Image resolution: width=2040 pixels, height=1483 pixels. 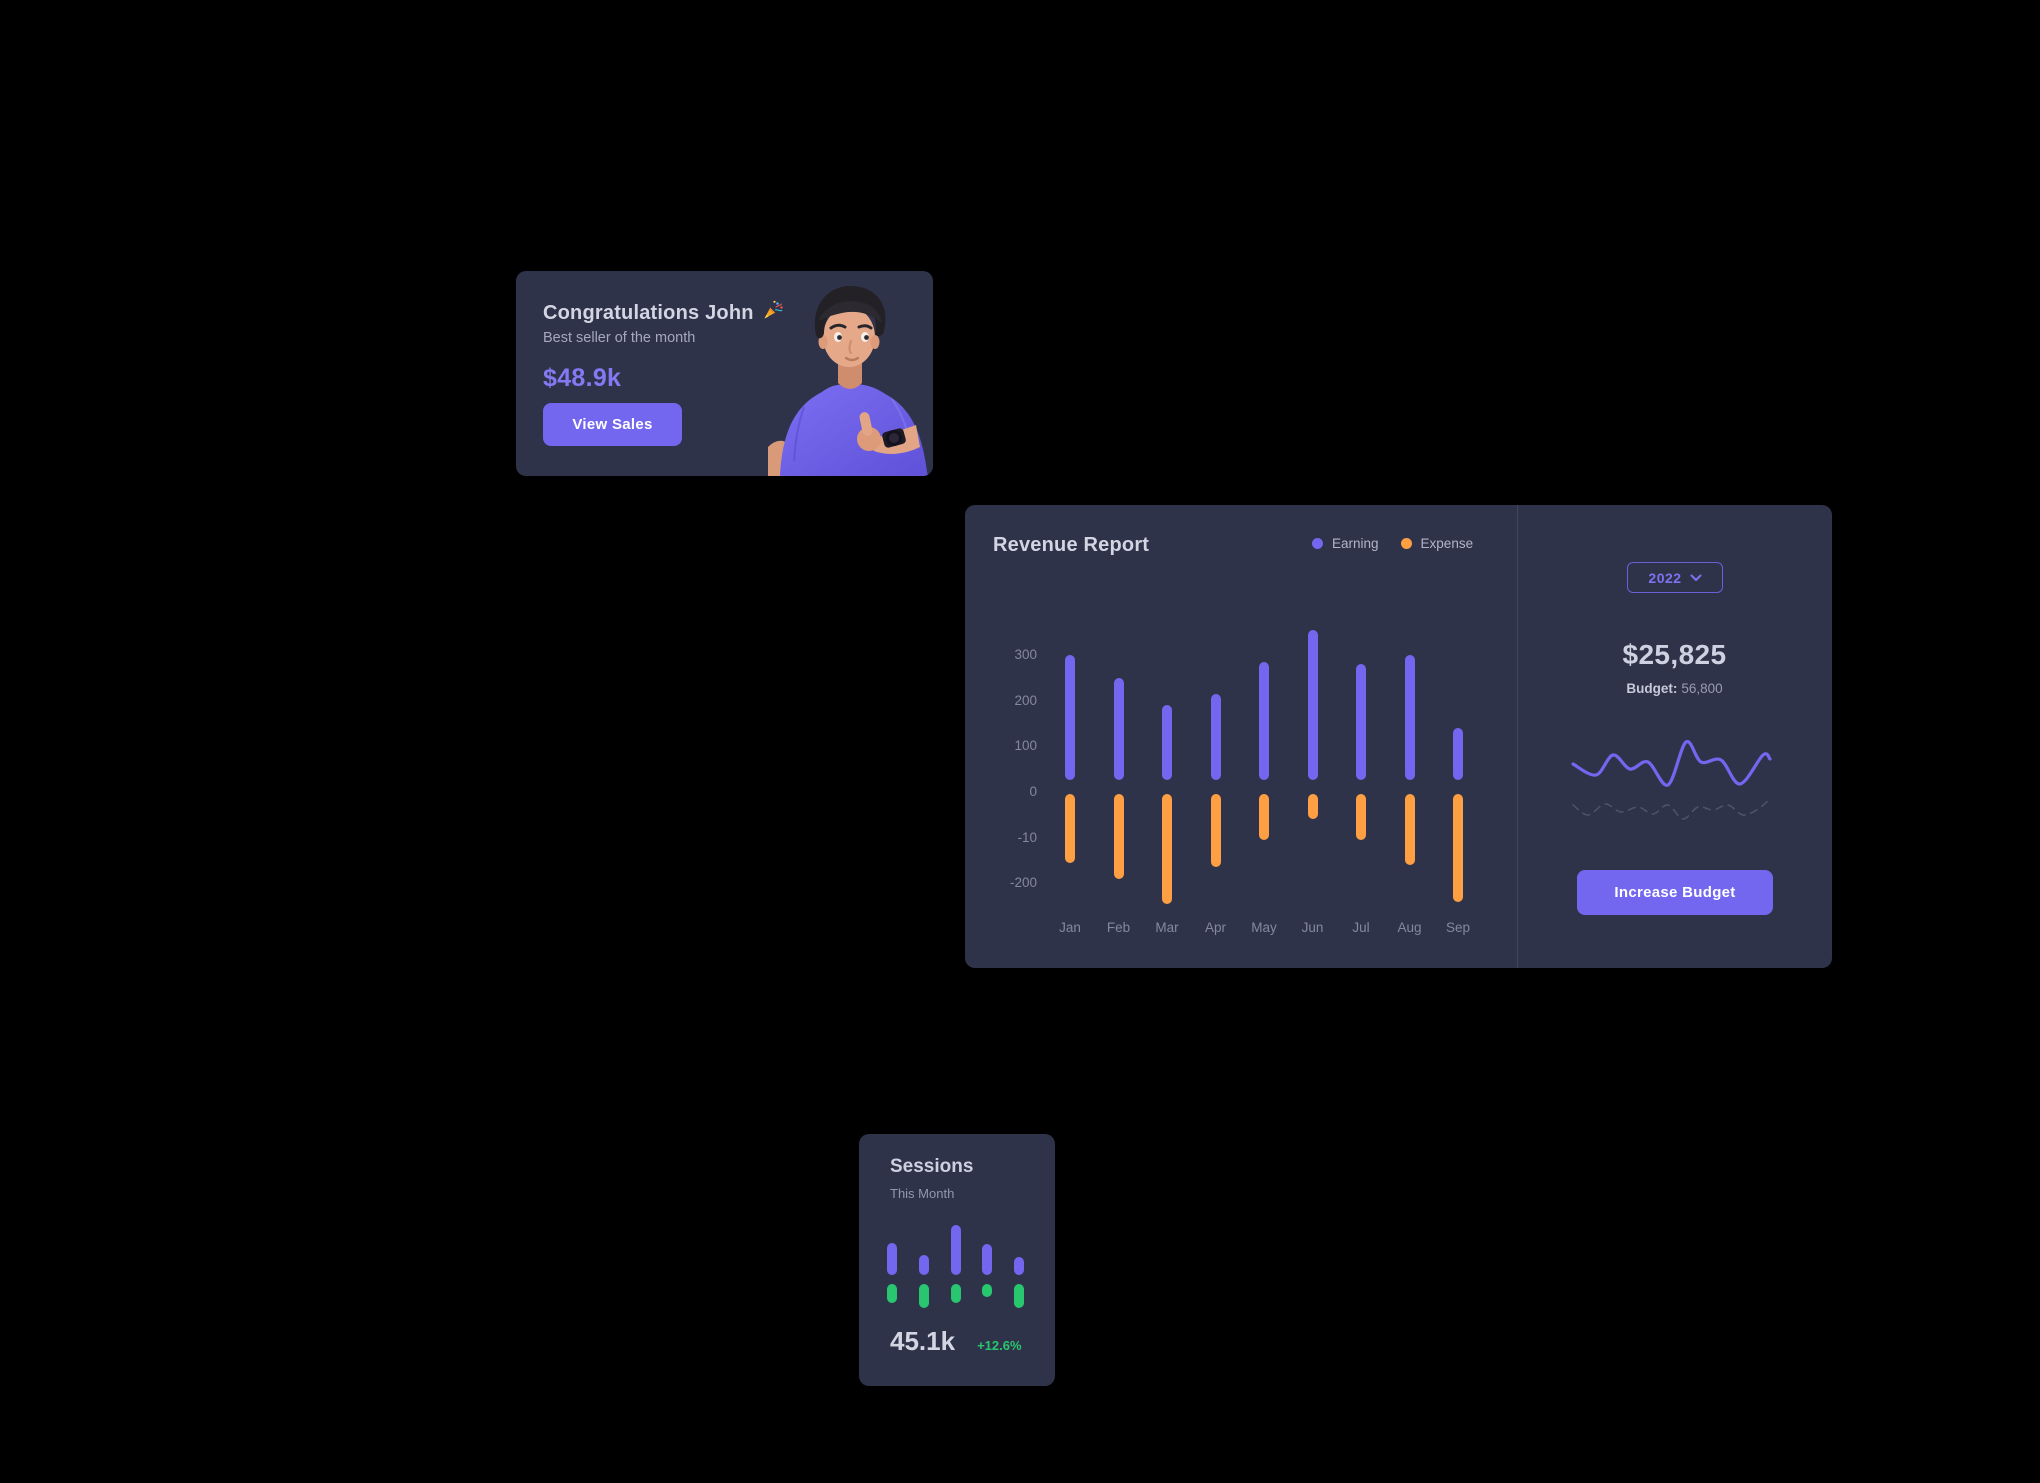 What do you see at coordinates (1671, 763) in the screenshot?
I see `sparkline-current-line` at bounding box center [1671, 763].